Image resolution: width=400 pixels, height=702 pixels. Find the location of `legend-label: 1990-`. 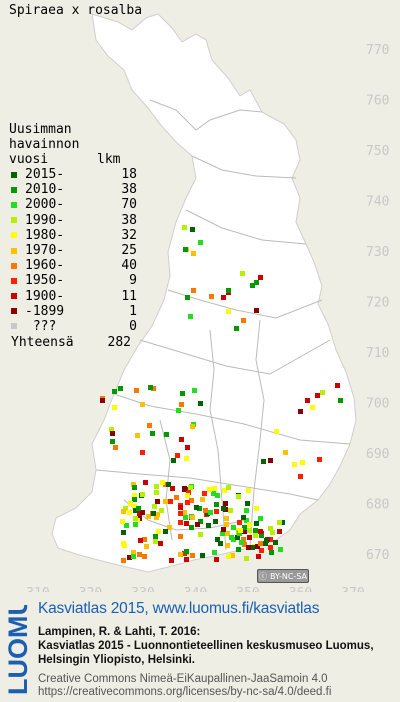

legend-label: 1990- is located at coordinates (45, 220).